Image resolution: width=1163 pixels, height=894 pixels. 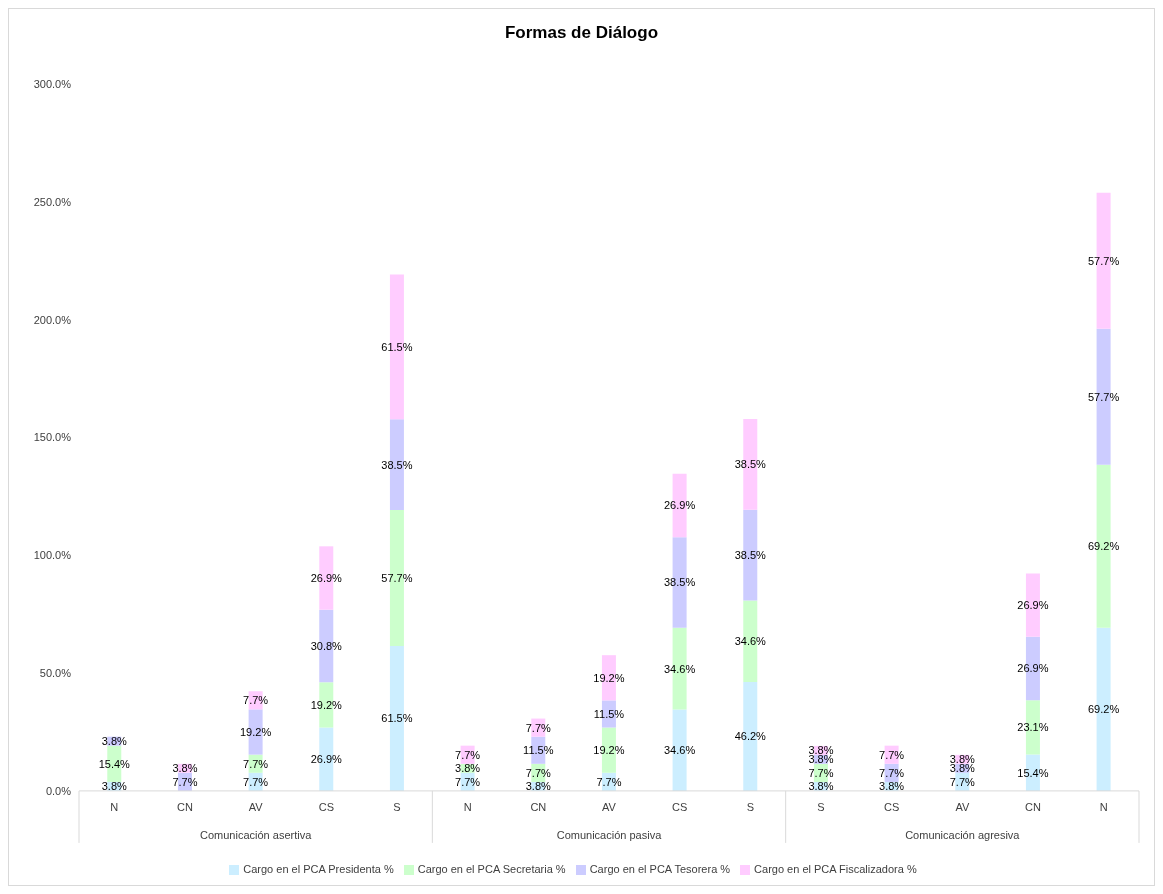 What do you see at coordinates (326, 645) in the screenshot?
I see `data-label: 30.8%` at bounding box center [326, 645].